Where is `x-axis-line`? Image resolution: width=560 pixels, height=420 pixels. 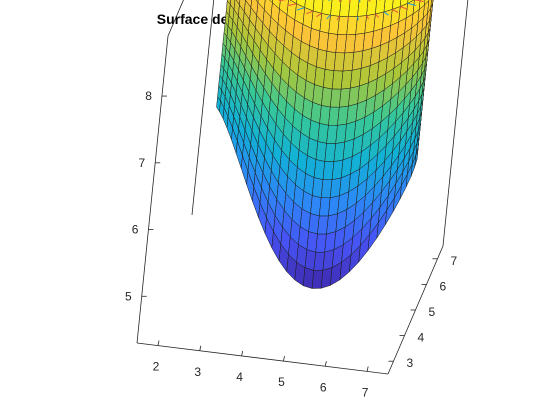
x-axis-line is located at coordinates (262, 358).